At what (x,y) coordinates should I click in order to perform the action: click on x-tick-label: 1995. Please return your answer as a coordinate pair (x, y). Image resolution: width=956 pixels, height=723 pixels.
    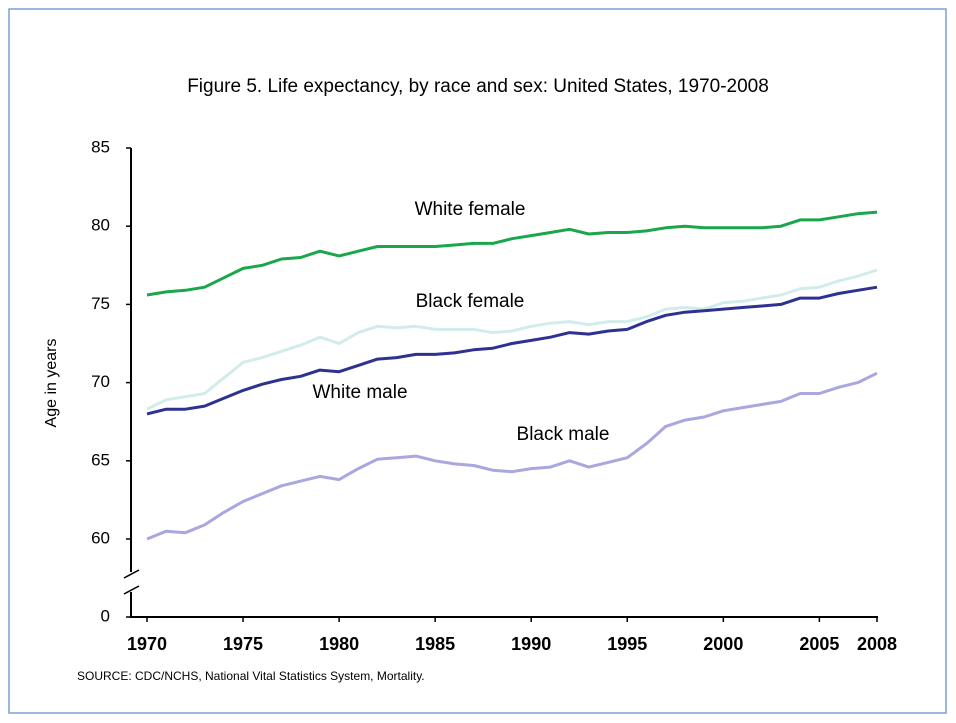
    Looking at the image, I should click on (627, 644).